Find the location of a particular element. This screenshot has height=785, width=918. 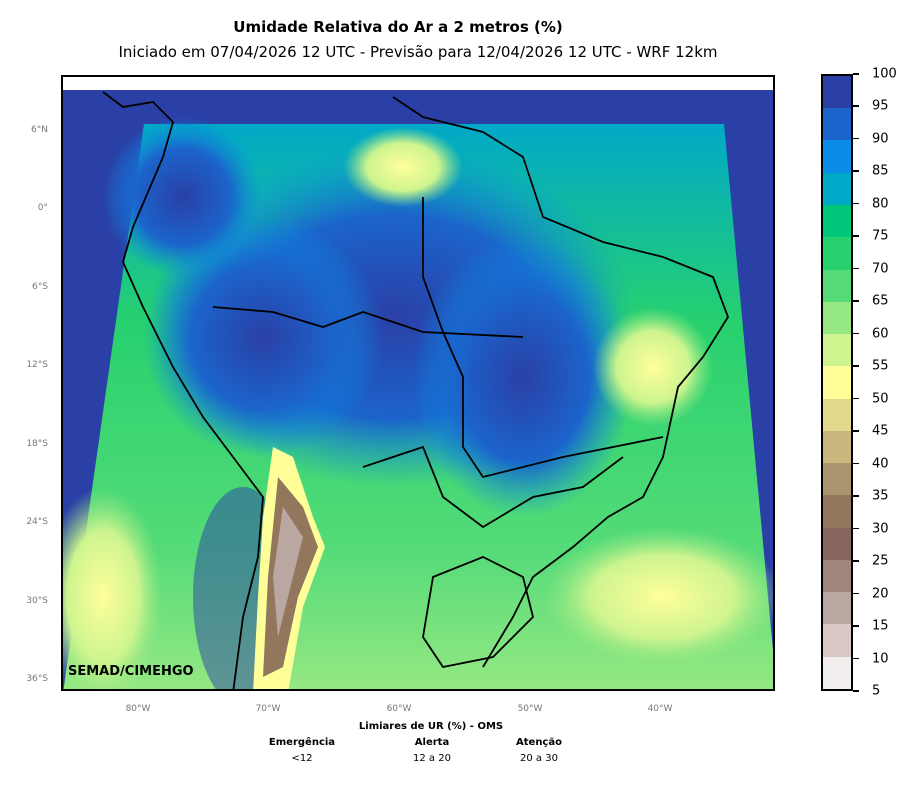

legend-title: Limiares de UR (%) - OMS is located at coordinates (431, 726).